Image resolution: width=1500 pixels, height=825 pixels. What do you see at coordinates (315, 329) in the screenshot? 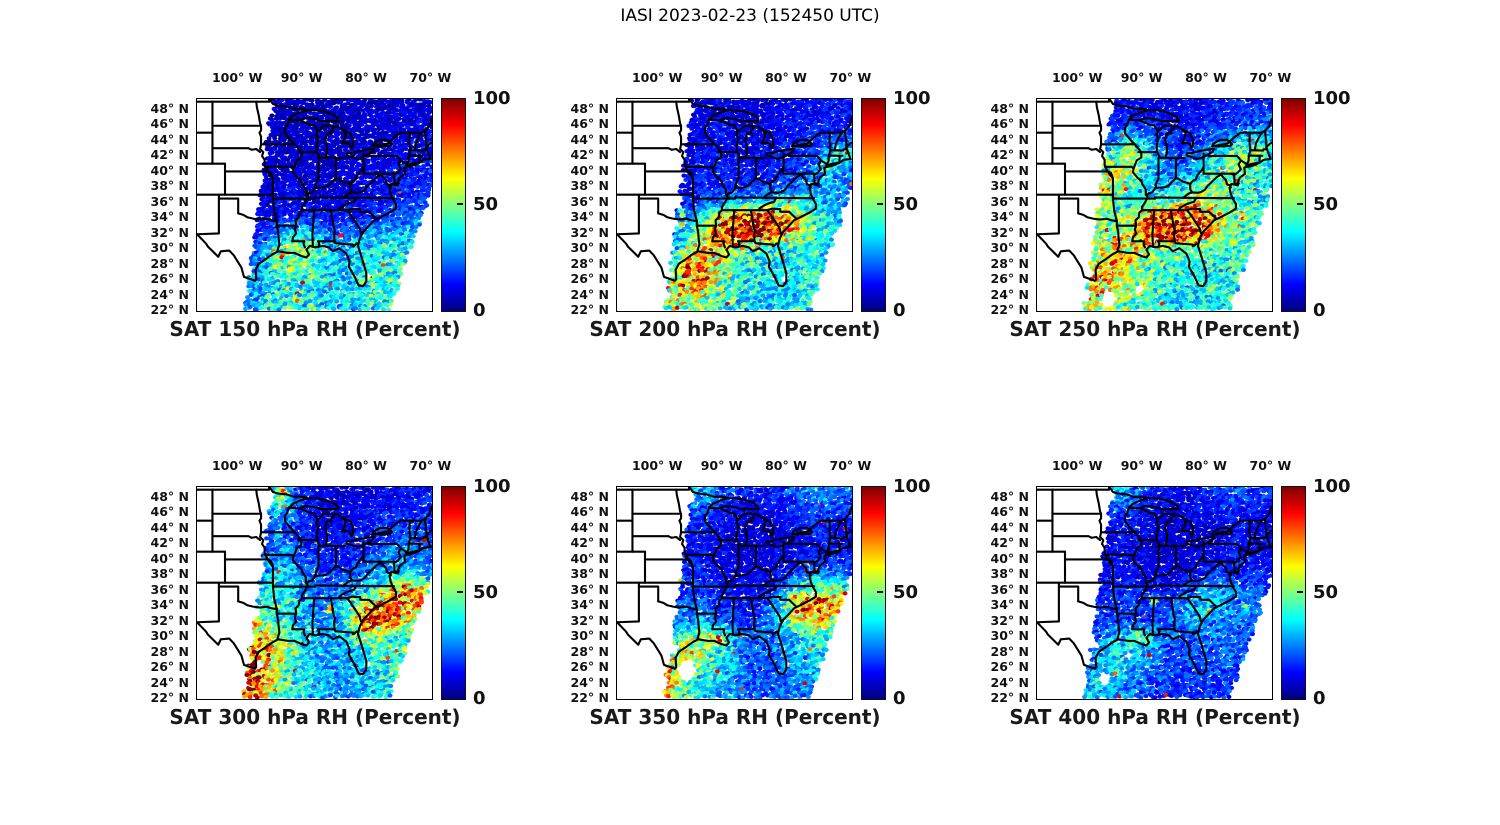
I see `panel-title-150hpa: SAT 150 hPa RH (Percent)` at bounding box center [315, 329].